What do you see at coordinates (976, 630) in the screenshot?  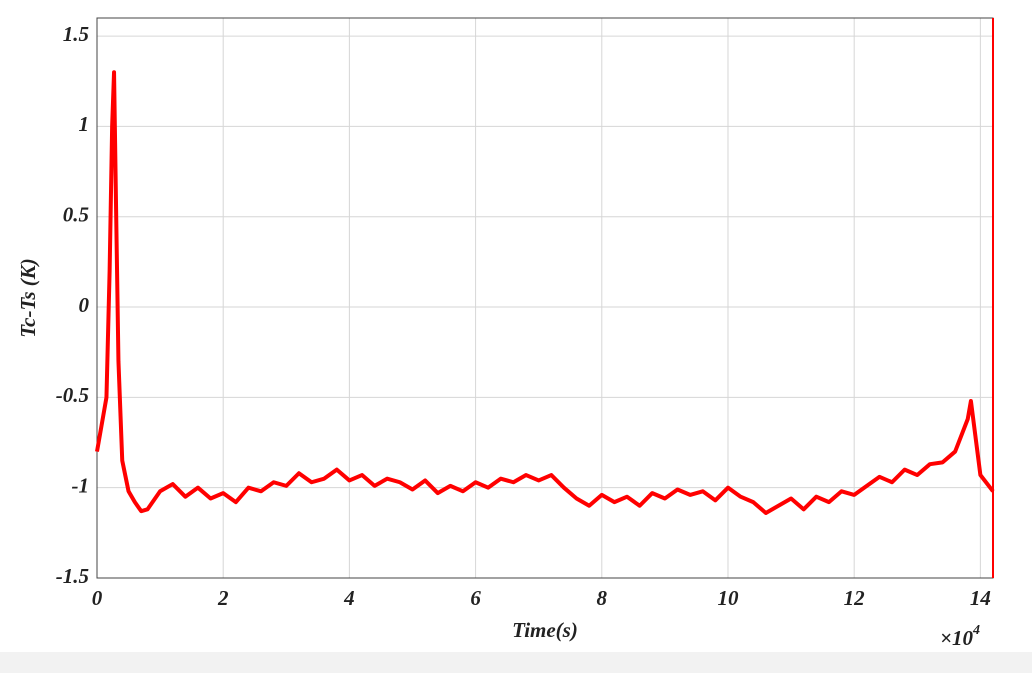 I see `multiplier-exponent: 4` at bounding box center [976, 630].